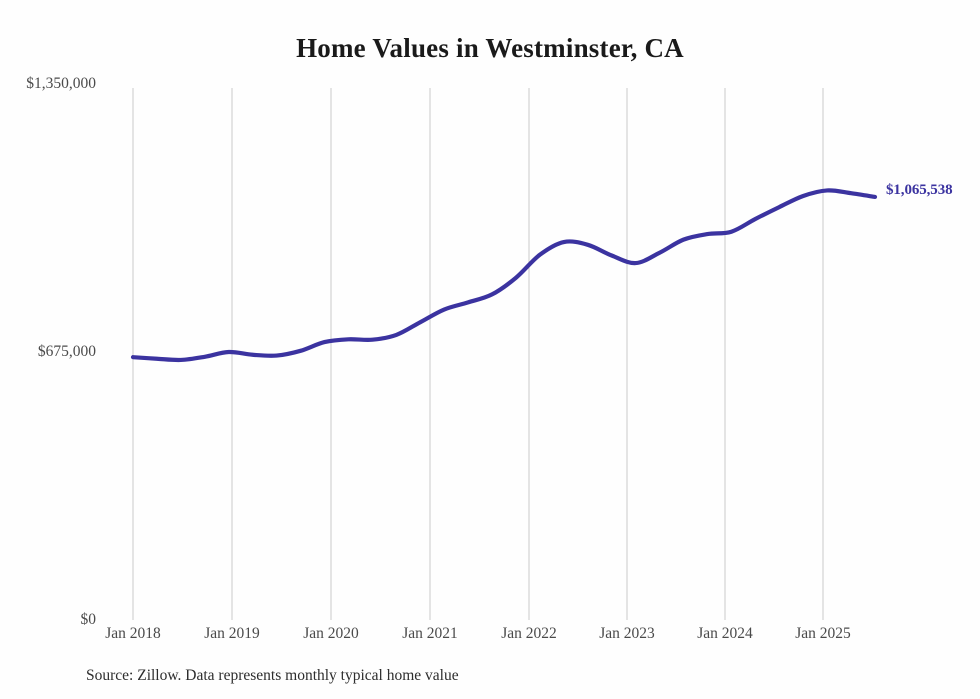 The height and width of the screenshot is (699, 980). Describe the element at coordinates (430, 633) in the screenshot. I see `x-axis-tick-label: Jan 2021` at that location.